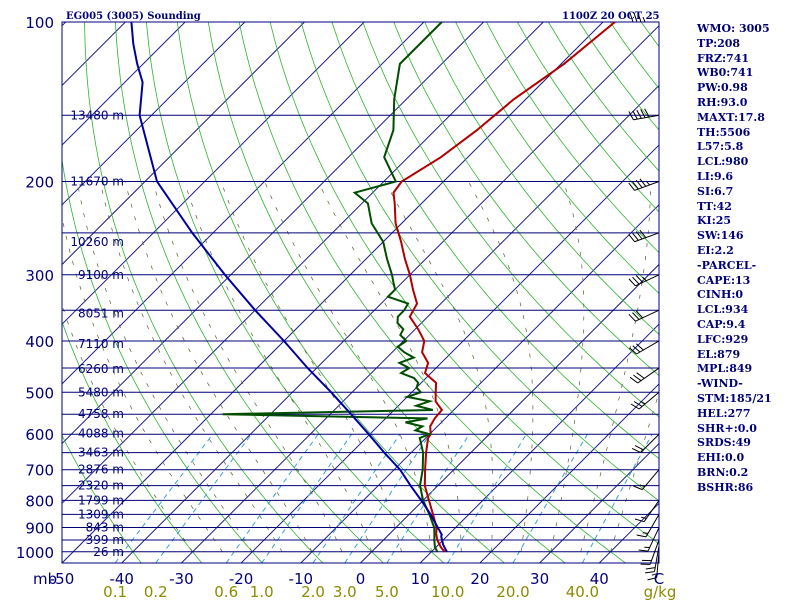 This screenshot has height=600, width=800. What do you see at coordinates (101, 392) in the screenshot?
I see `height-label: 5480 m` at bounding box center [101, 392].